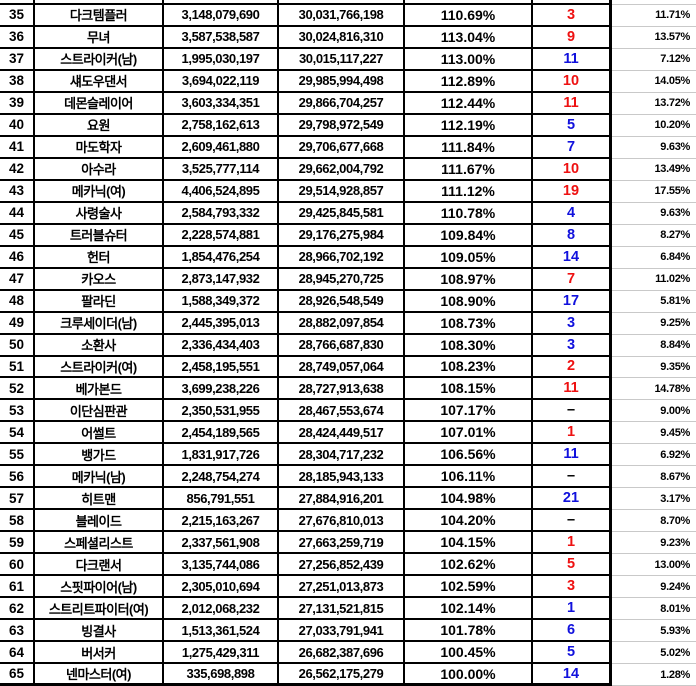  What do you see at coordinates (572, 301) in the screenshot?
I see `cell-count: 17` at bounding box center [572, 301].